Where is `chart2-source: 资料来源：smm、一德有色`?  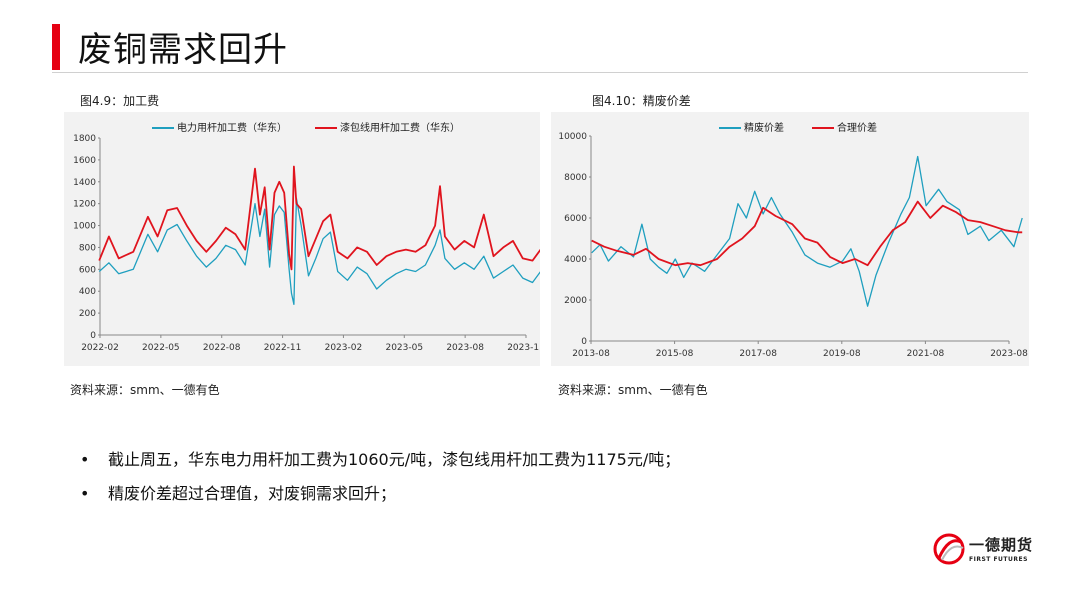 chart2-source: 资料来源：smm、一德有色 is located at coordinates (633, 390).